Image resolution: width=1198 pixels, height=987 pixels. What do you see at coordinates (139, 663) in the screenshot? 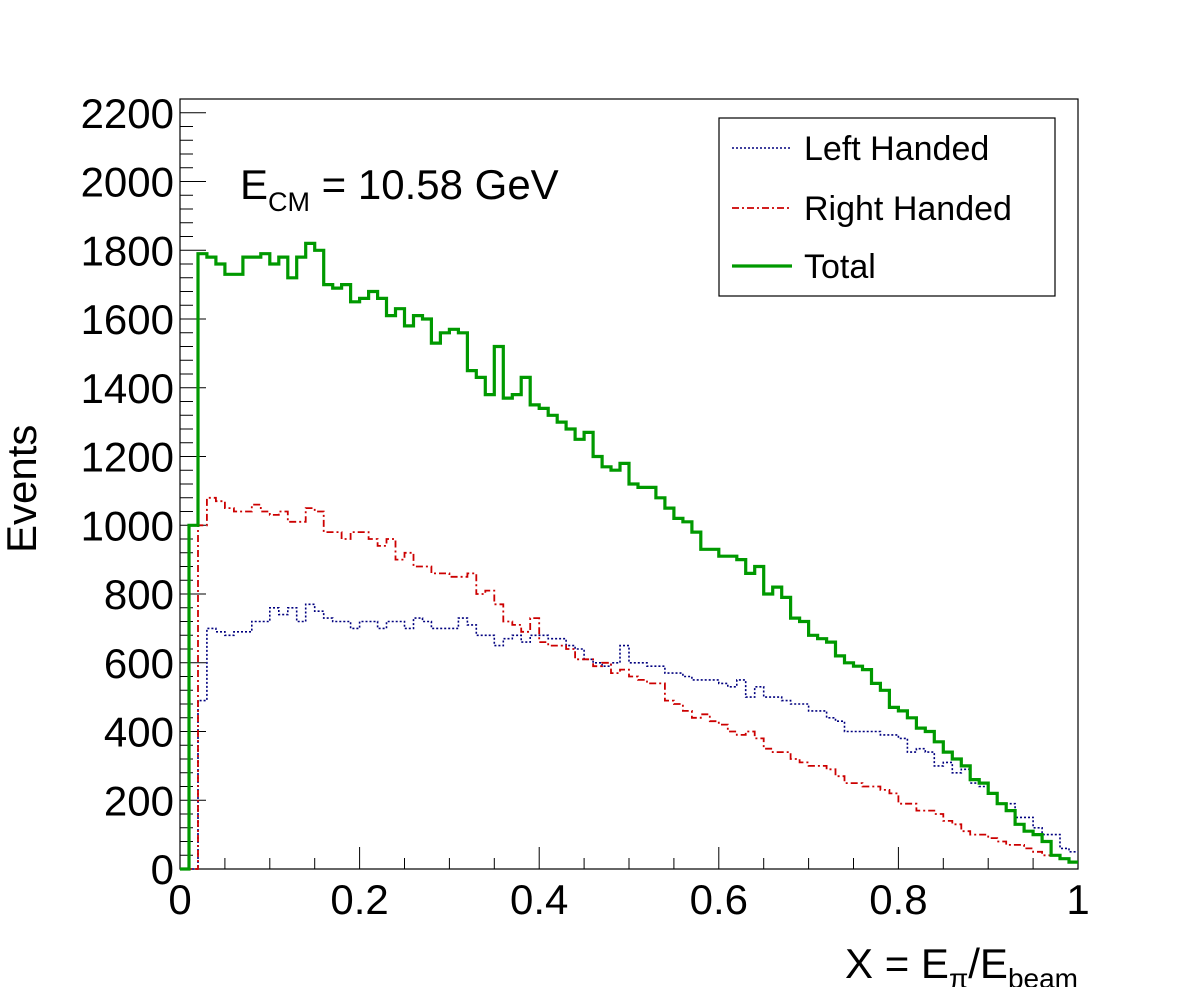
I see `y-tick-label: 600` at bounding box center [139, 663].